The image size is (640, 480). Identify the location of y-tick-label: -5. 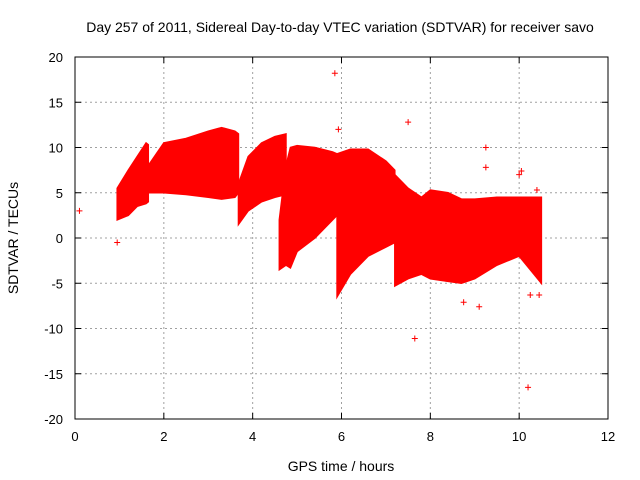
(57, 283).